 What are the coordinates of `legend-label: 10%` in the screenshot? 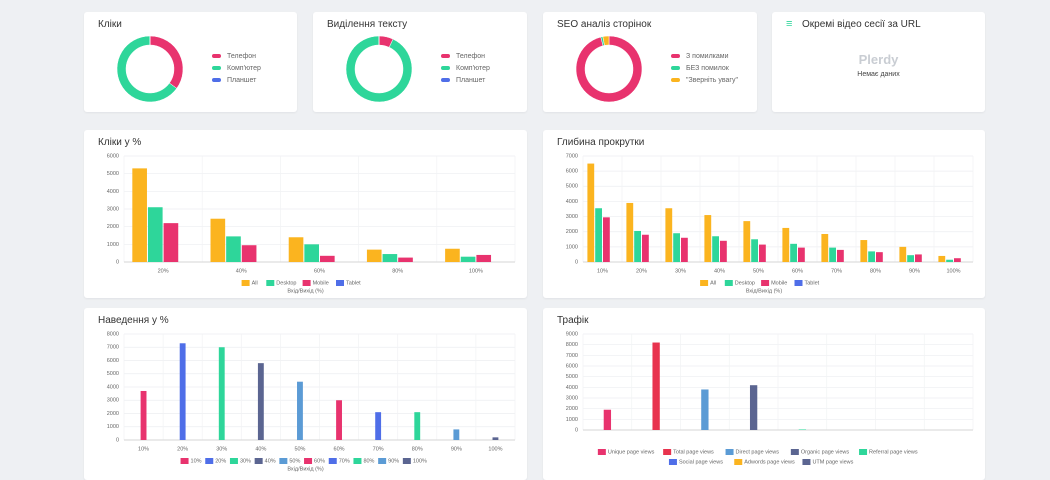 It's located at (196, 461).